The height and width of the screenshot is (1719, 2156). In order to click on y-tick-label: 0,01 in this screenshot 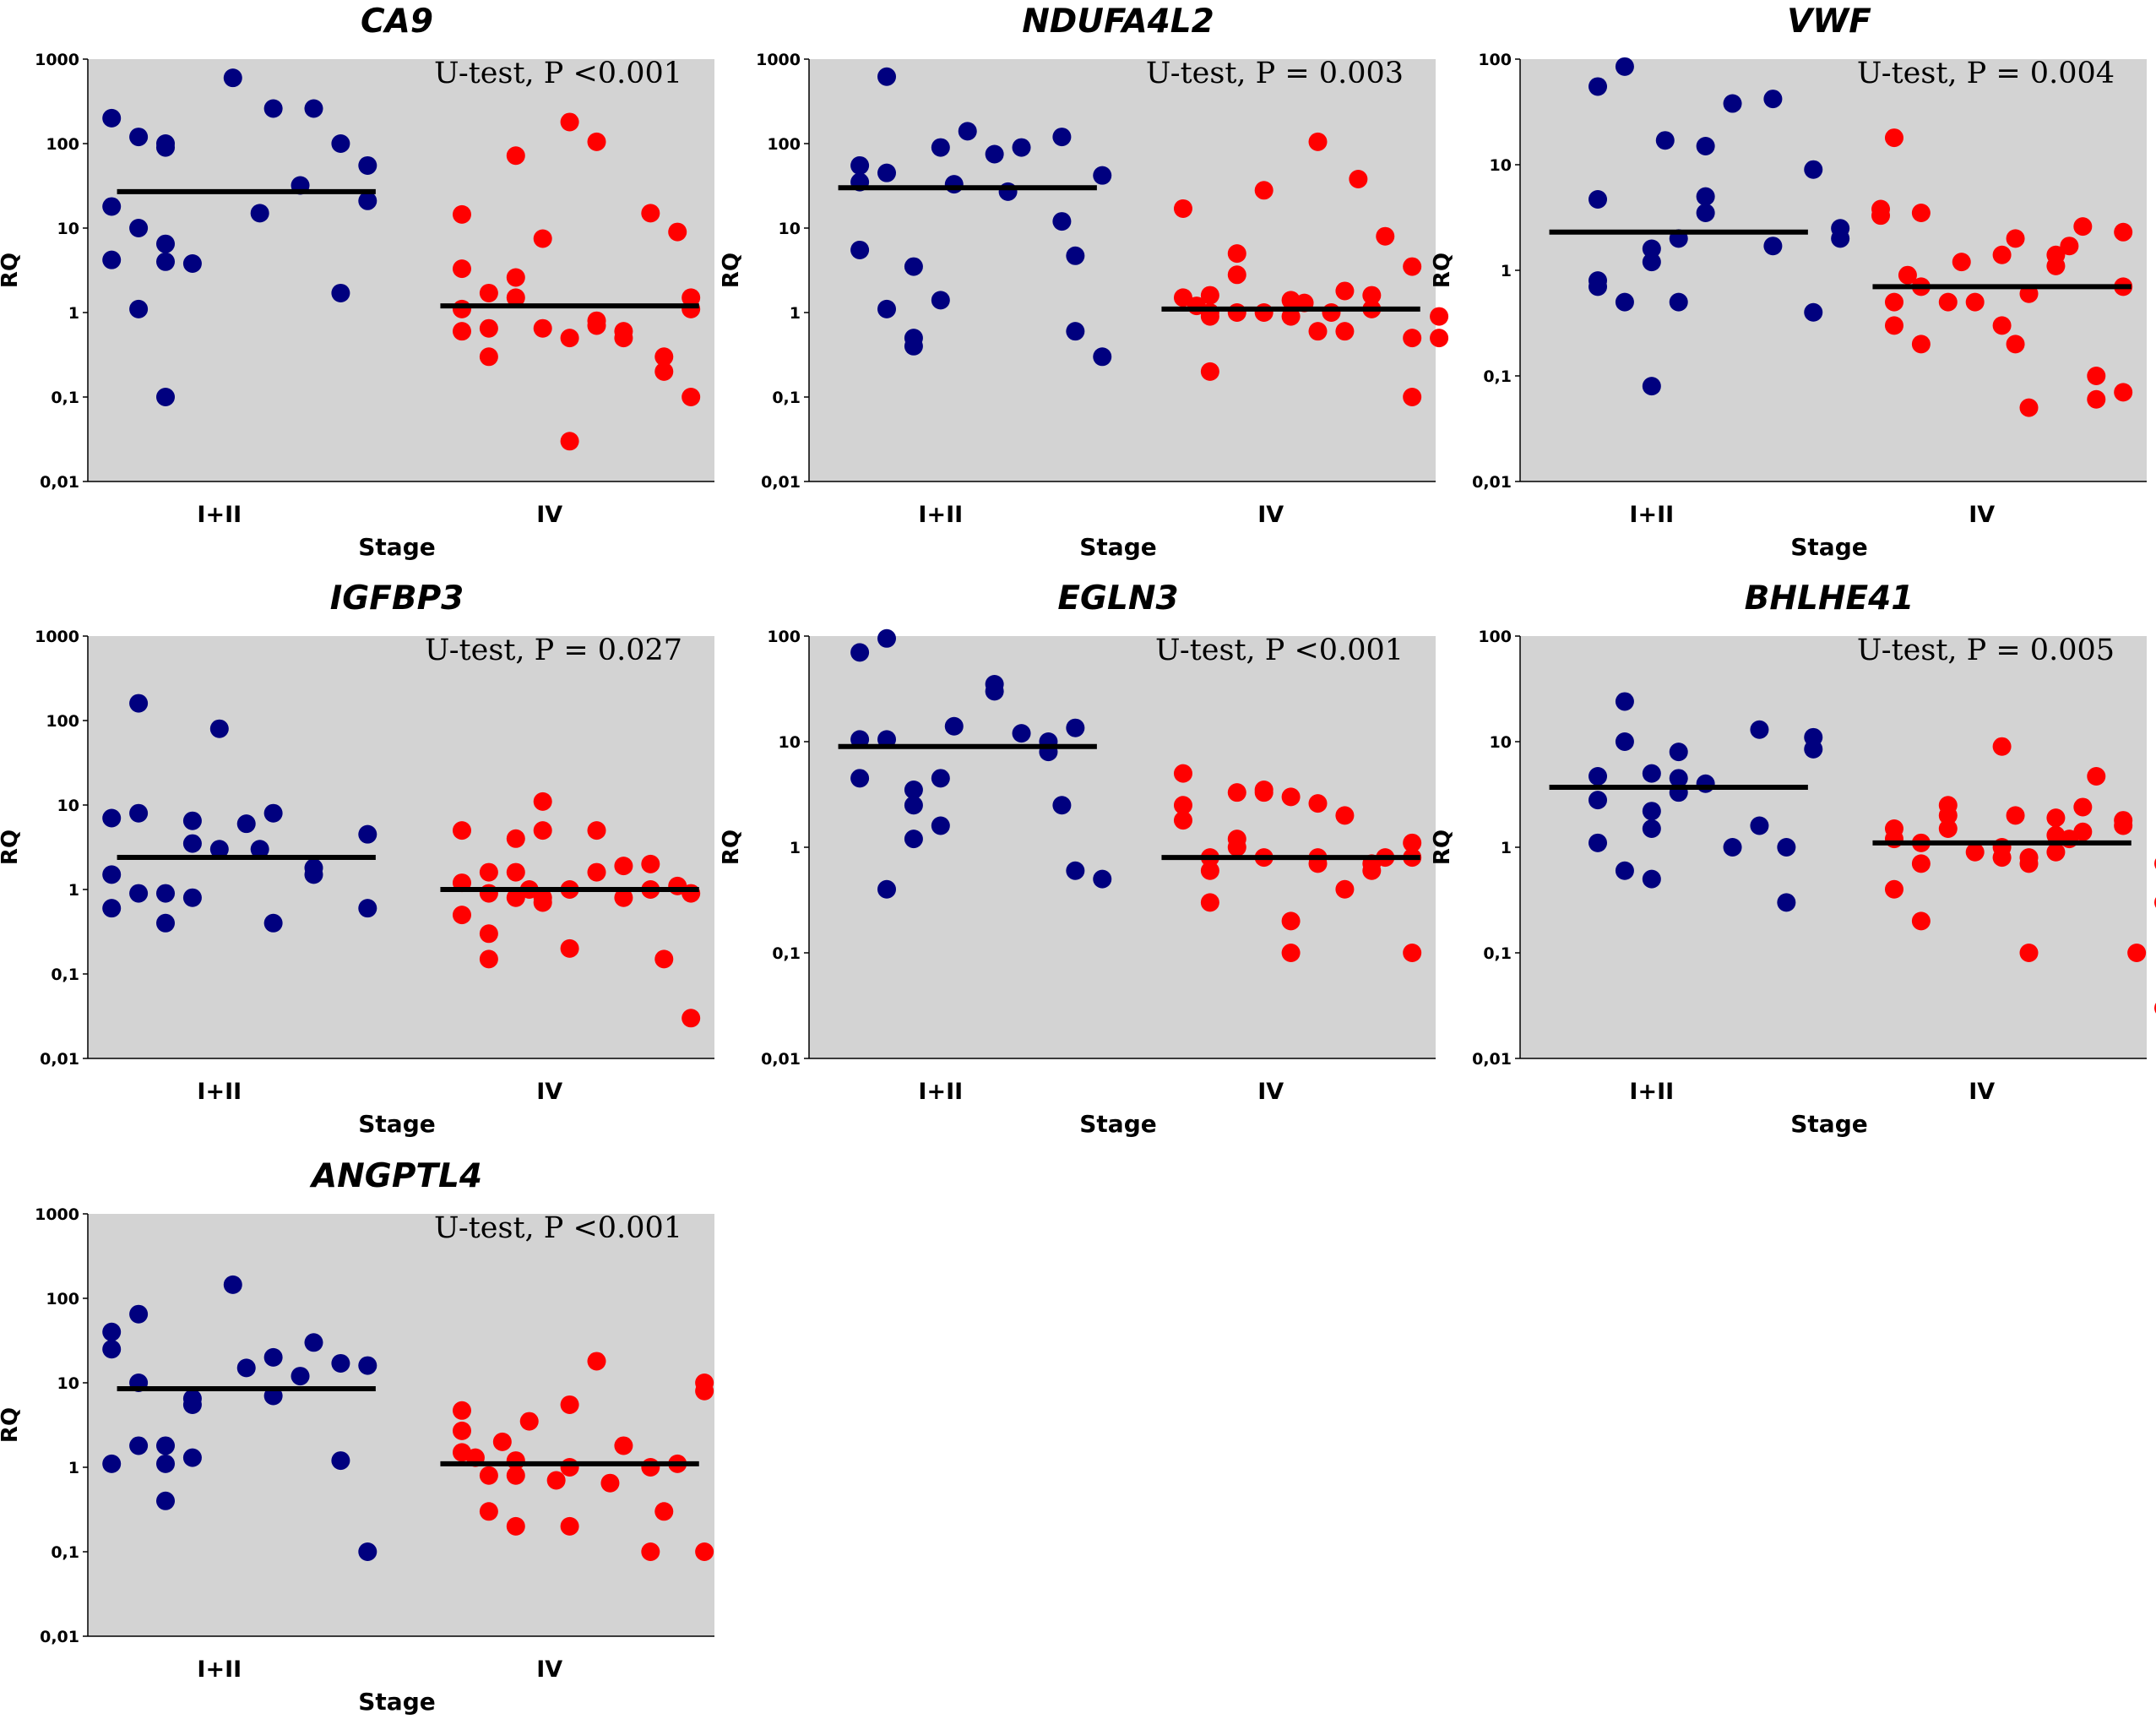, I will do `click(60, 1059)`.